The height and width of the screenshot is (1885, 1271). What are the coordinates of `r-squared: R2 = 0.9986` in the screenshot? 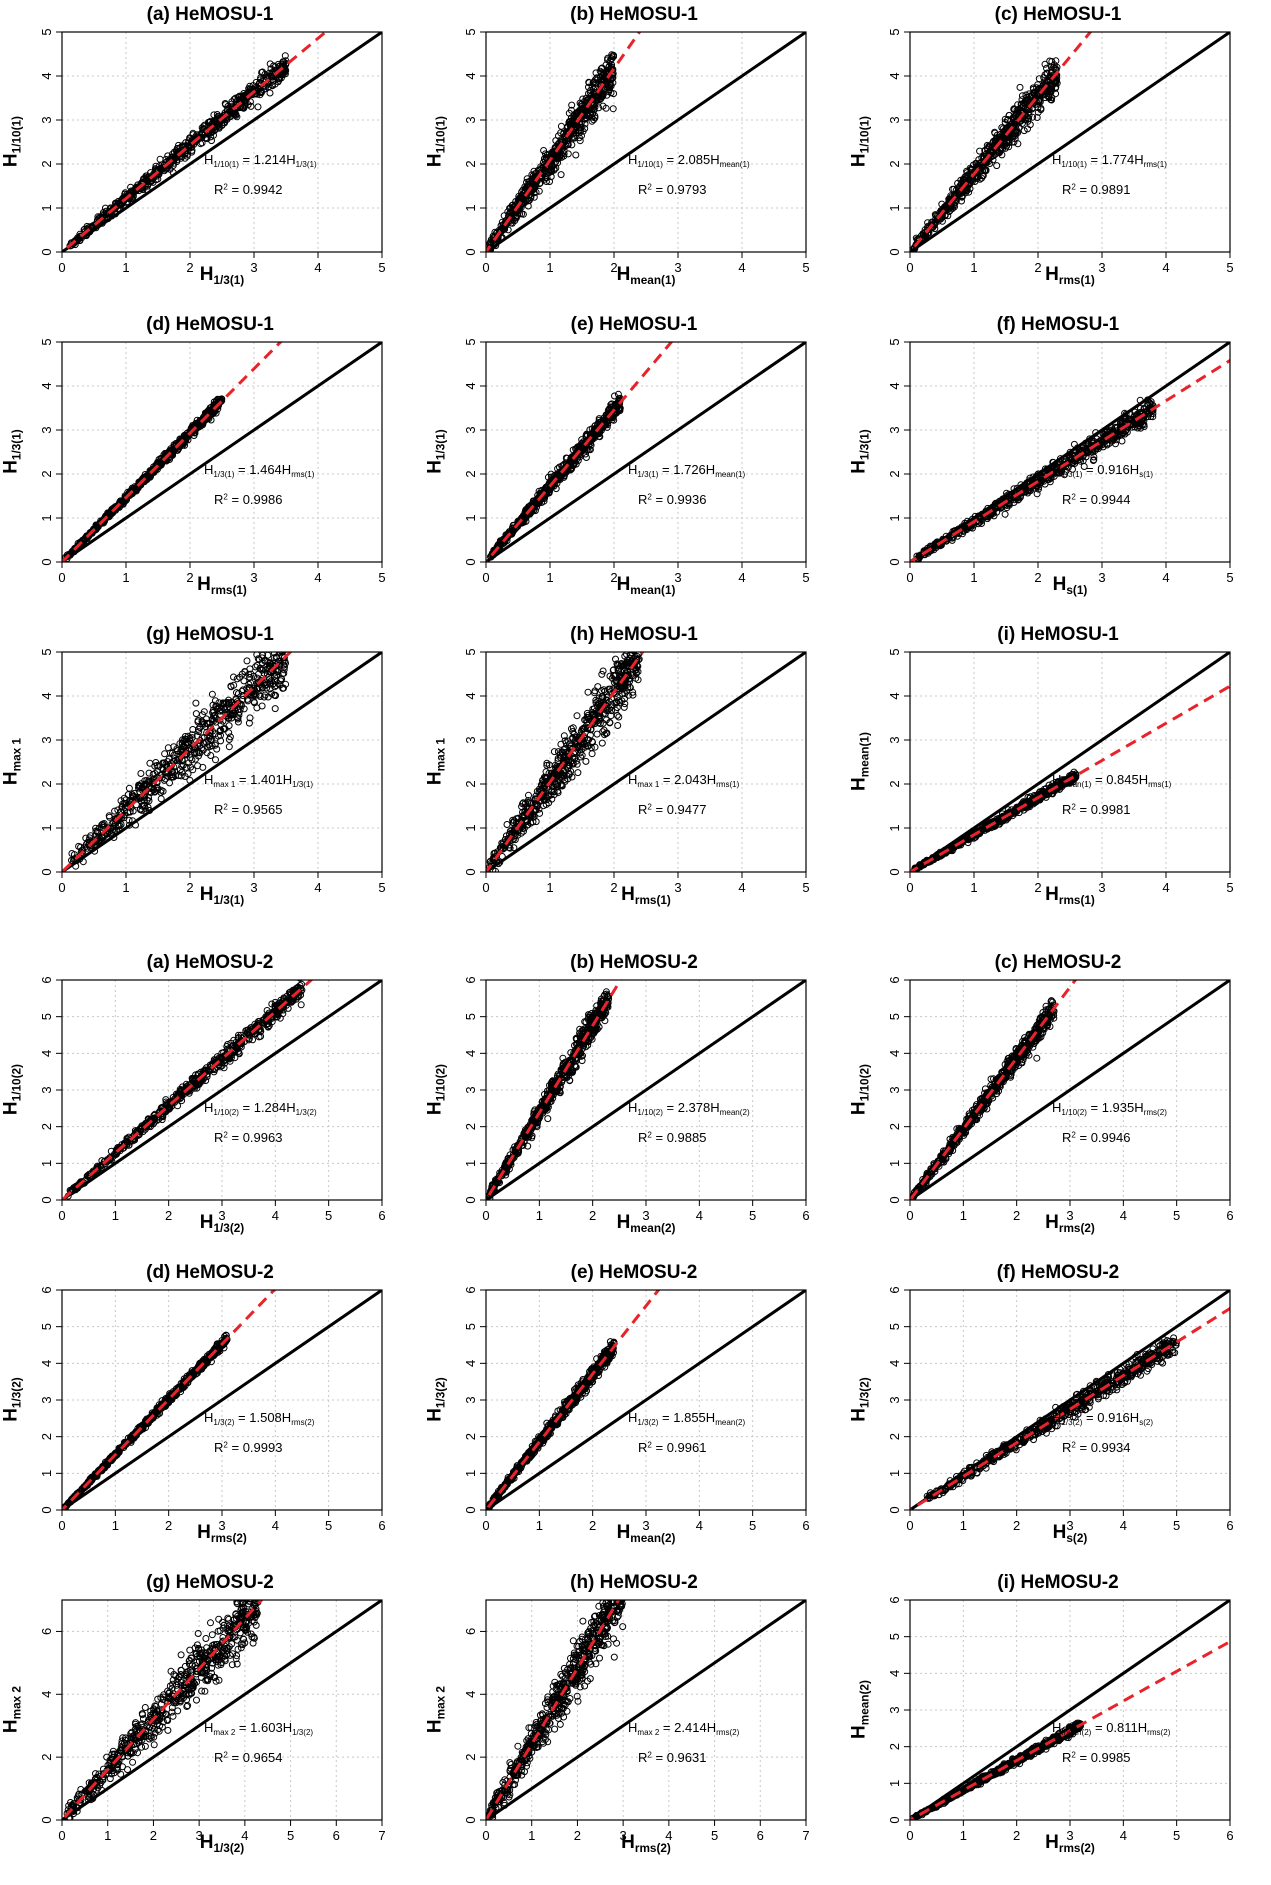 It's located at (248, 499).